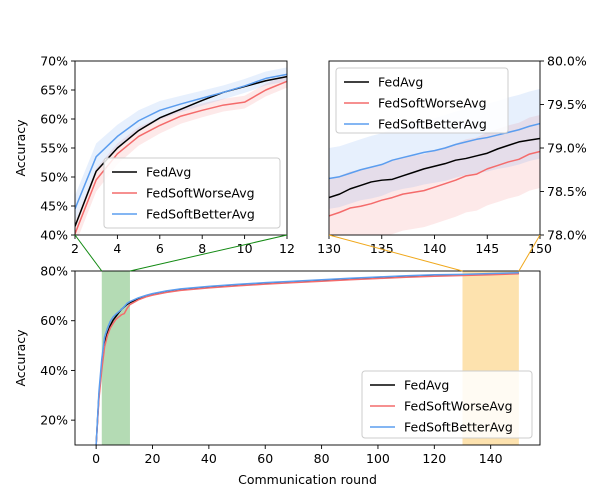 The width and height of the screenshot is (600, 500). I want to click on confidence-band-worse, so click(434, 174).